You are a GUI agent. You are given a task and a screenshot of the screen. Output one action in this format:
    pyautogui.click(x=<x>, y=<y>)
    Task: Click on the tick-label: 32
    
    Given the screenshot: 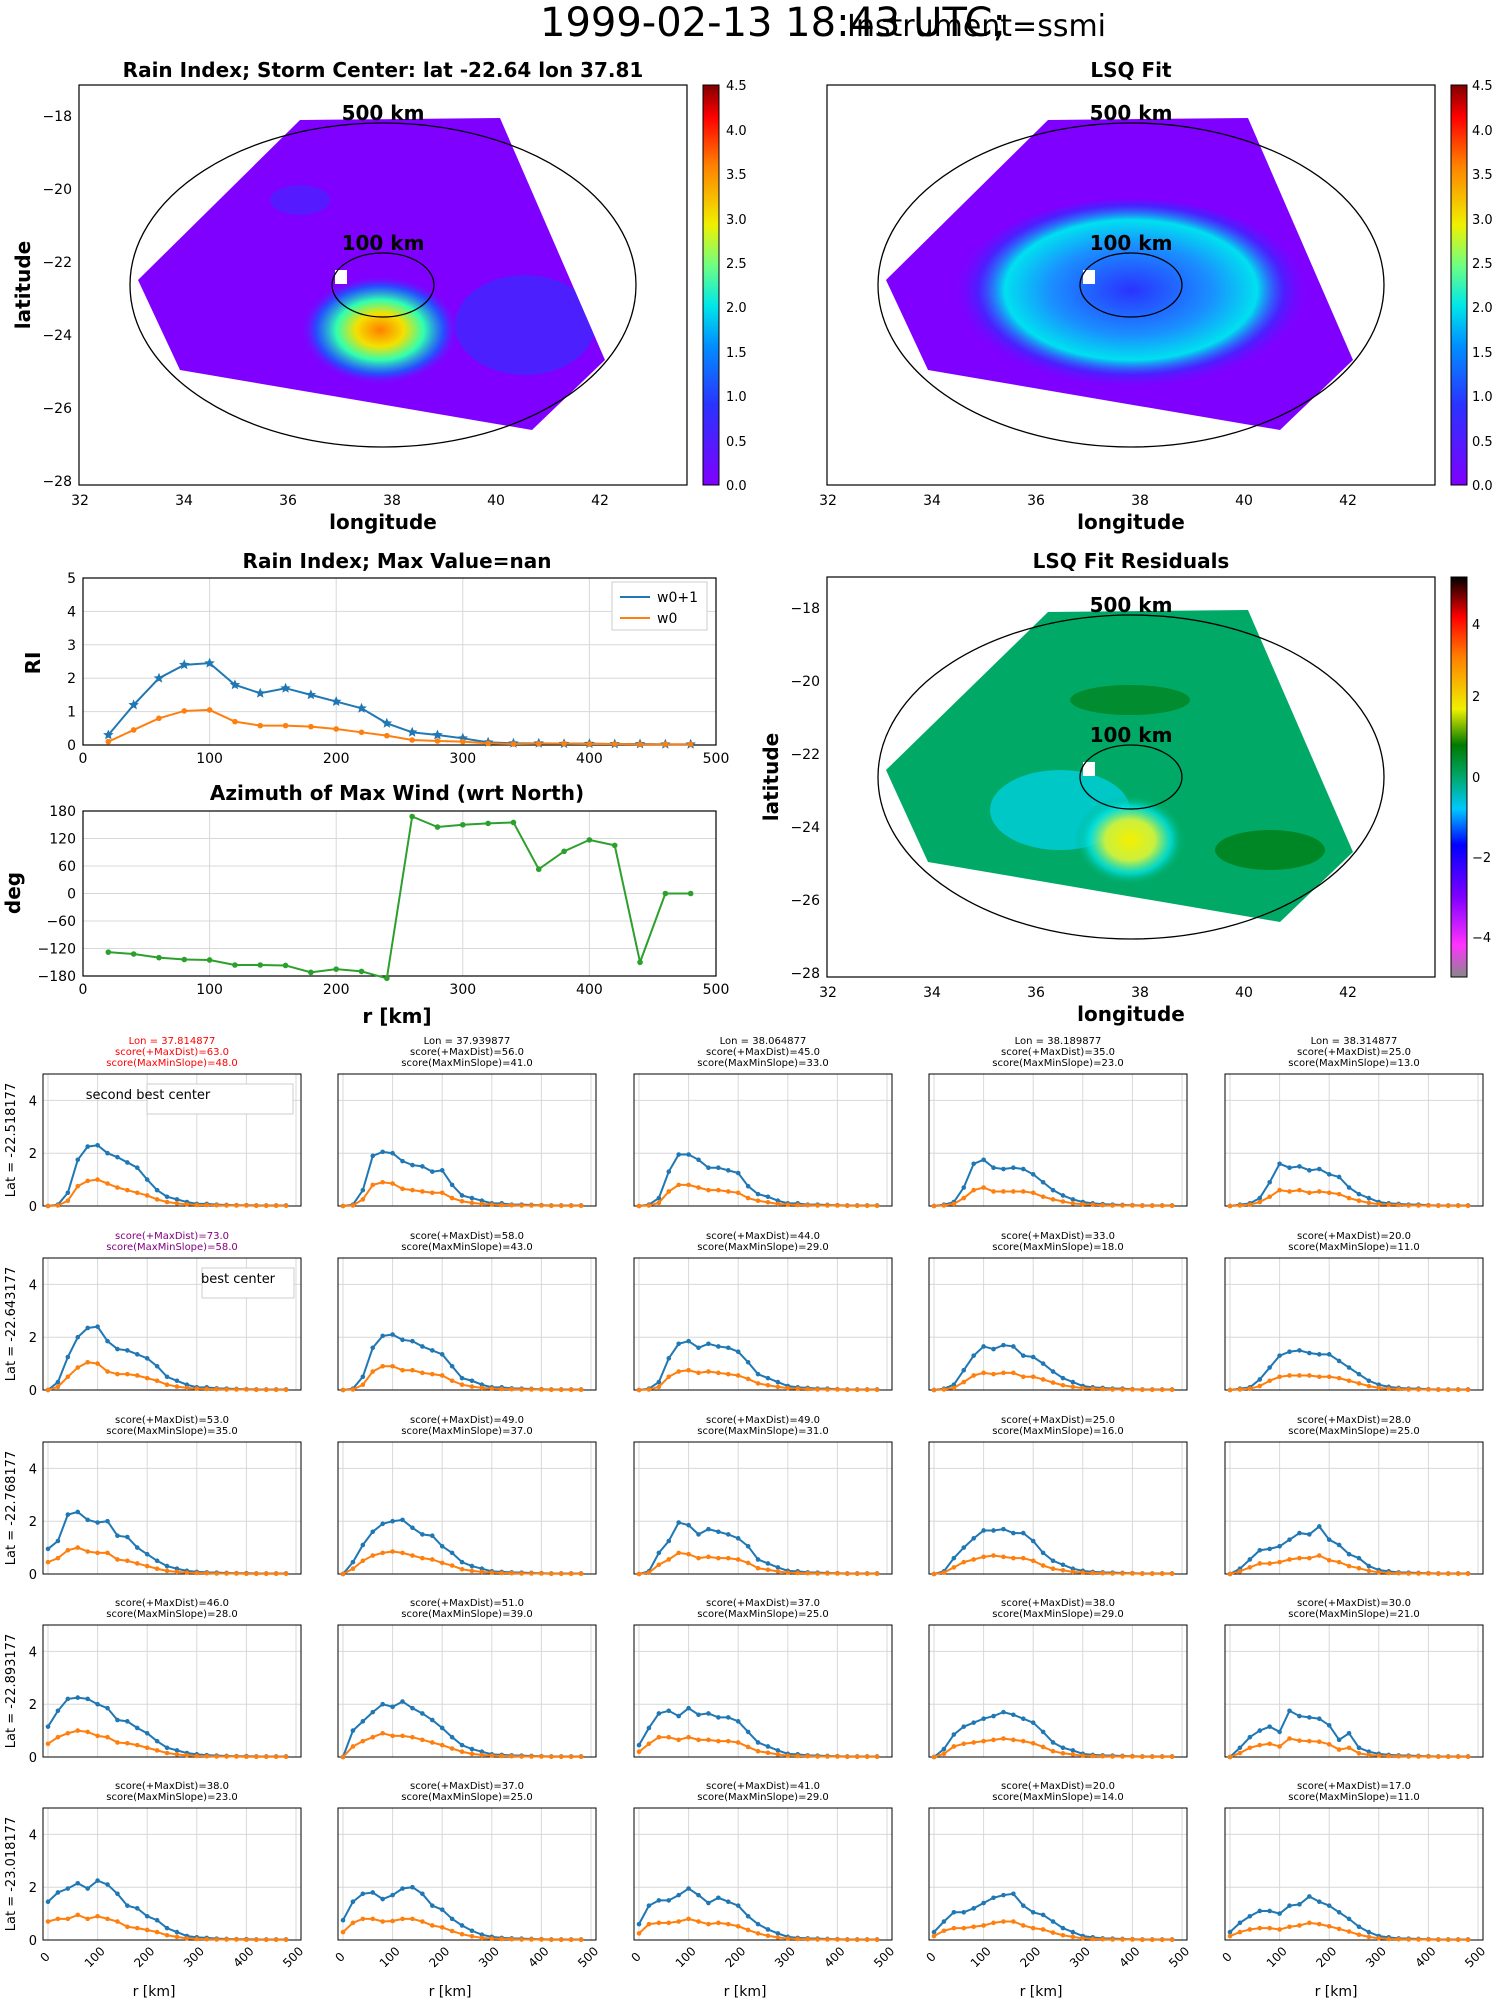 What is the action you would take?
    pyautogui.click(x=828, y=993)
    